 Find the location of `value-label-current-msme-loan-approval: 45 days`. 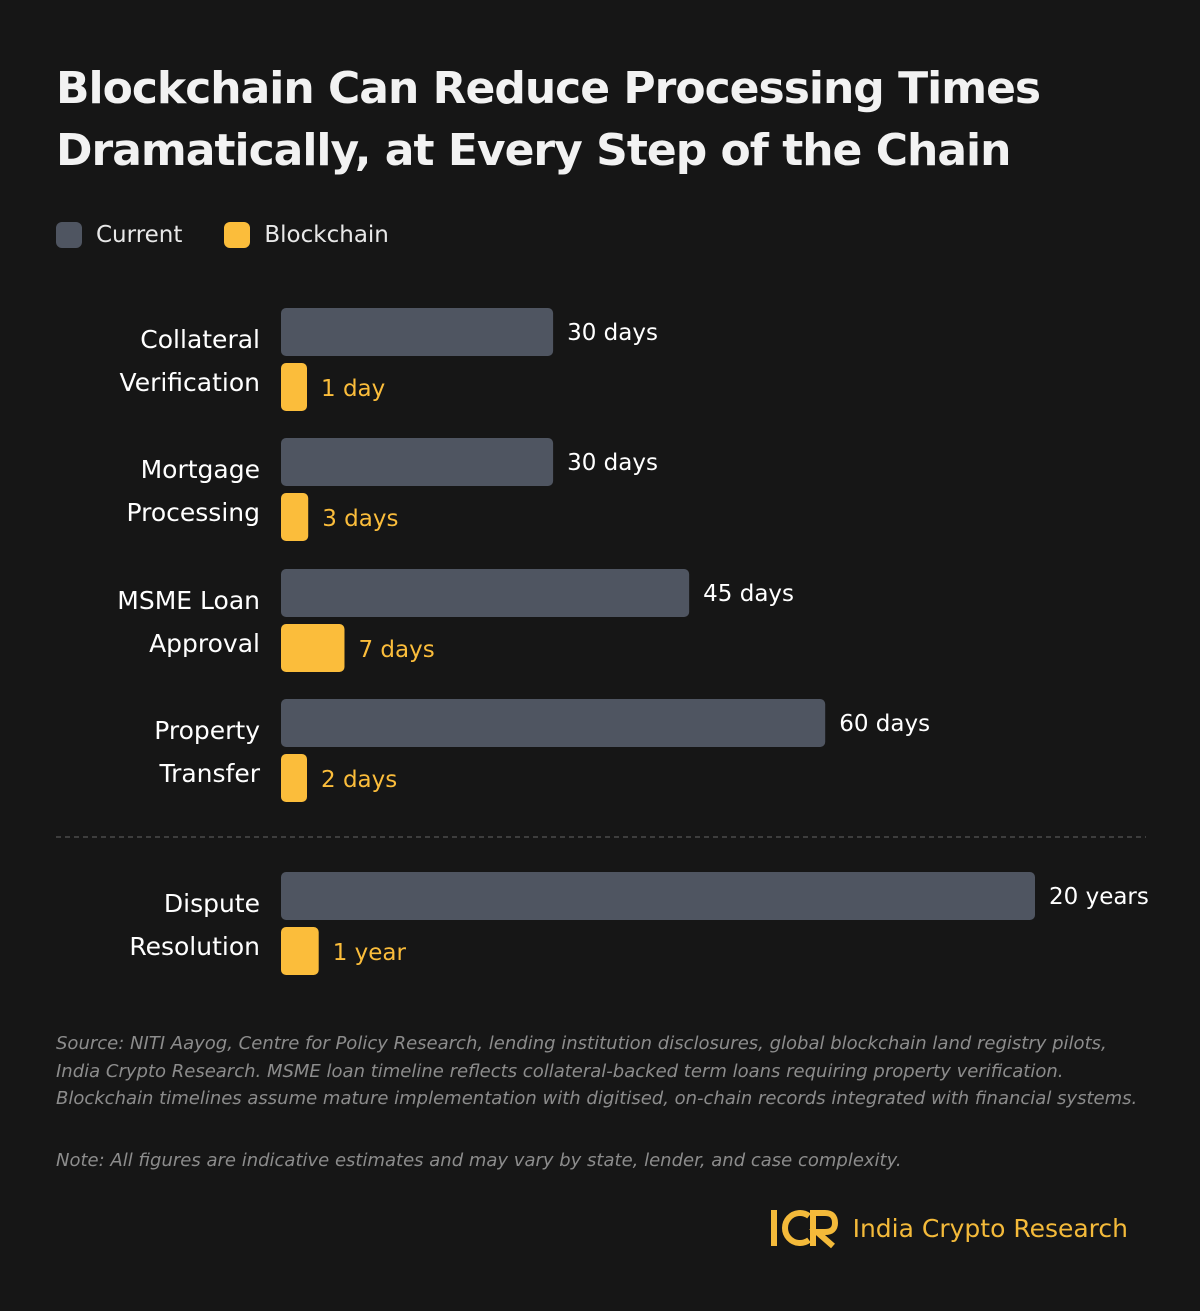

value-label-current-msme-loan-approval: 45 days is located at coordinates (748, 594).